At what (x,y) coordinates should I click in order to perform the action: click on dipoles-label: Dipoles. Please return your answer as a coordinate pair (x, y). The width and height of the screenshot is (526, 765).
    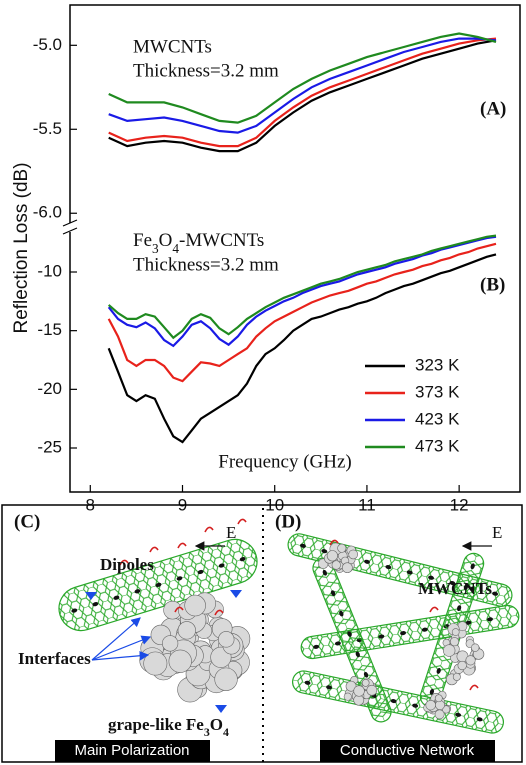
    Looking at the image, I should click on (127, 564).